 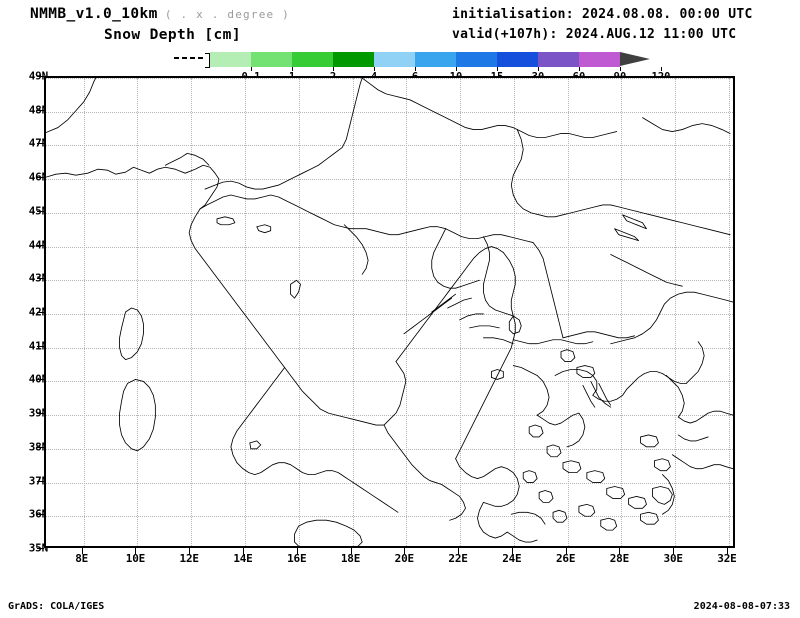 I want to click on grads-credit: GrADS: COLA/IGES, so click(x=56, y=606).